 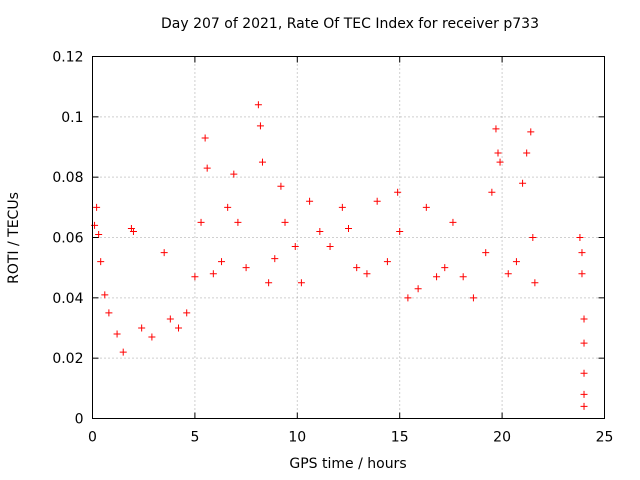 I want to click on x-tick-label: 5, so click(x=194, y=438).